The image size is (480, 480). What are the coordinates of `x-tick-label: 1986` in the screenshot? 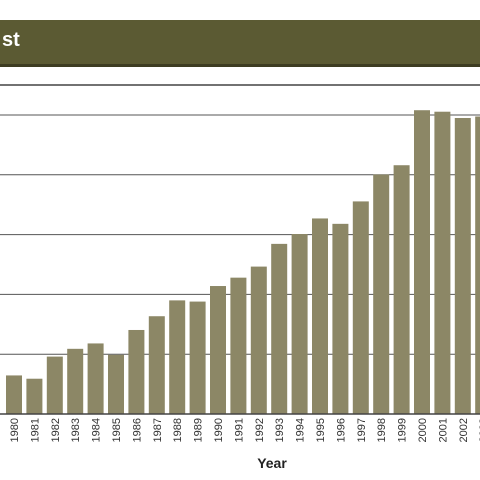 It's located at (137, 430).